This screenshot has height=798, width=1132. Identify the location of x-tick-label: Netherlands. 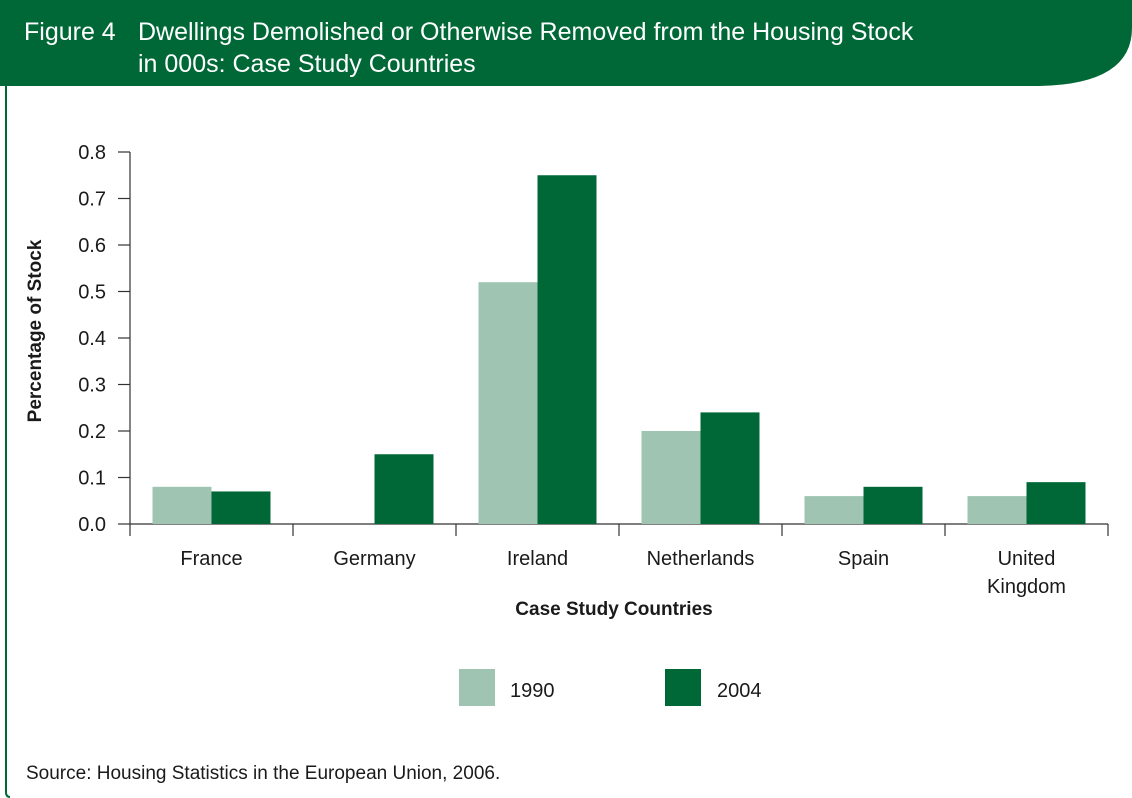
(701, 559).